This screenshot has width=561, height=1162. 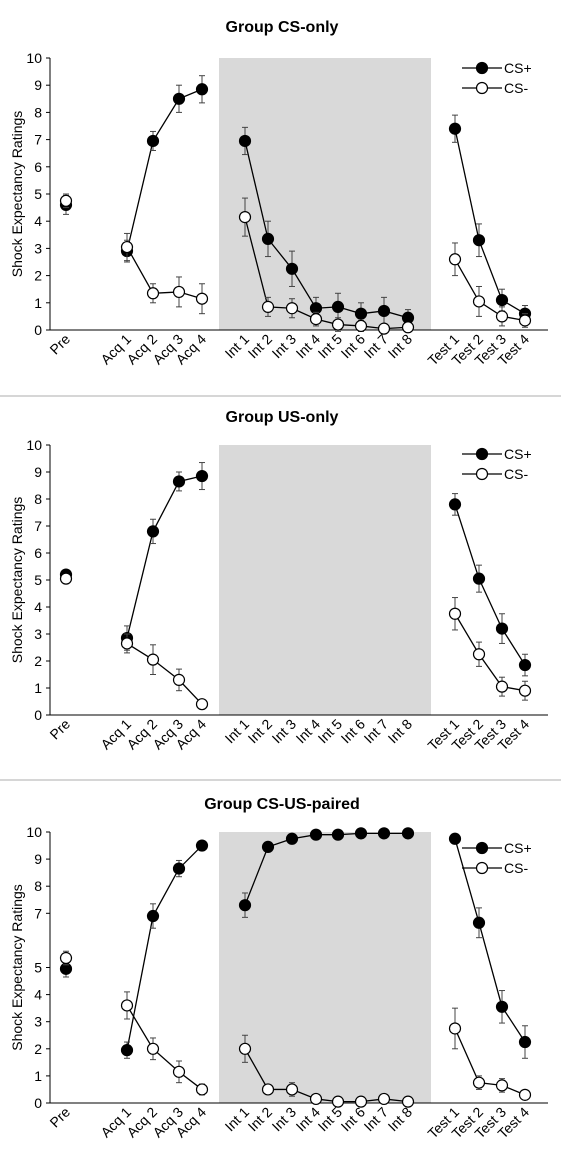 What do you see at coordinates (59, 1117) in the screenshot?
I see `x-tick-label-pre: Pre` at bounding box center [59, 1117].